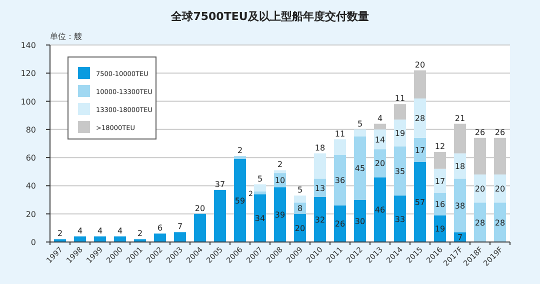  What do you see at coordinates (460, 118) in the screenshot?
I see `data-label: 21` at bounding box center [460, 118].